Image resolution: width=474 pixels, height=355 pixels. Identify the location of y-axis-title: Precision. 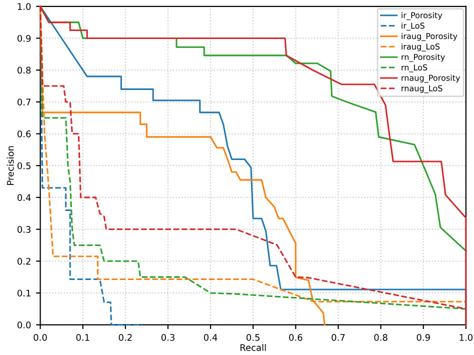
(10, 165).